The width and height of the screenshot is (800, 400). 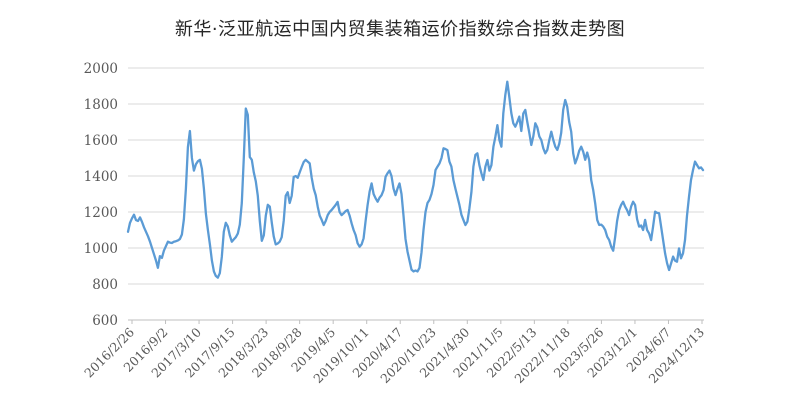 I want to click on y-axis-tick-label: 2000, so click(x=101, y=69).